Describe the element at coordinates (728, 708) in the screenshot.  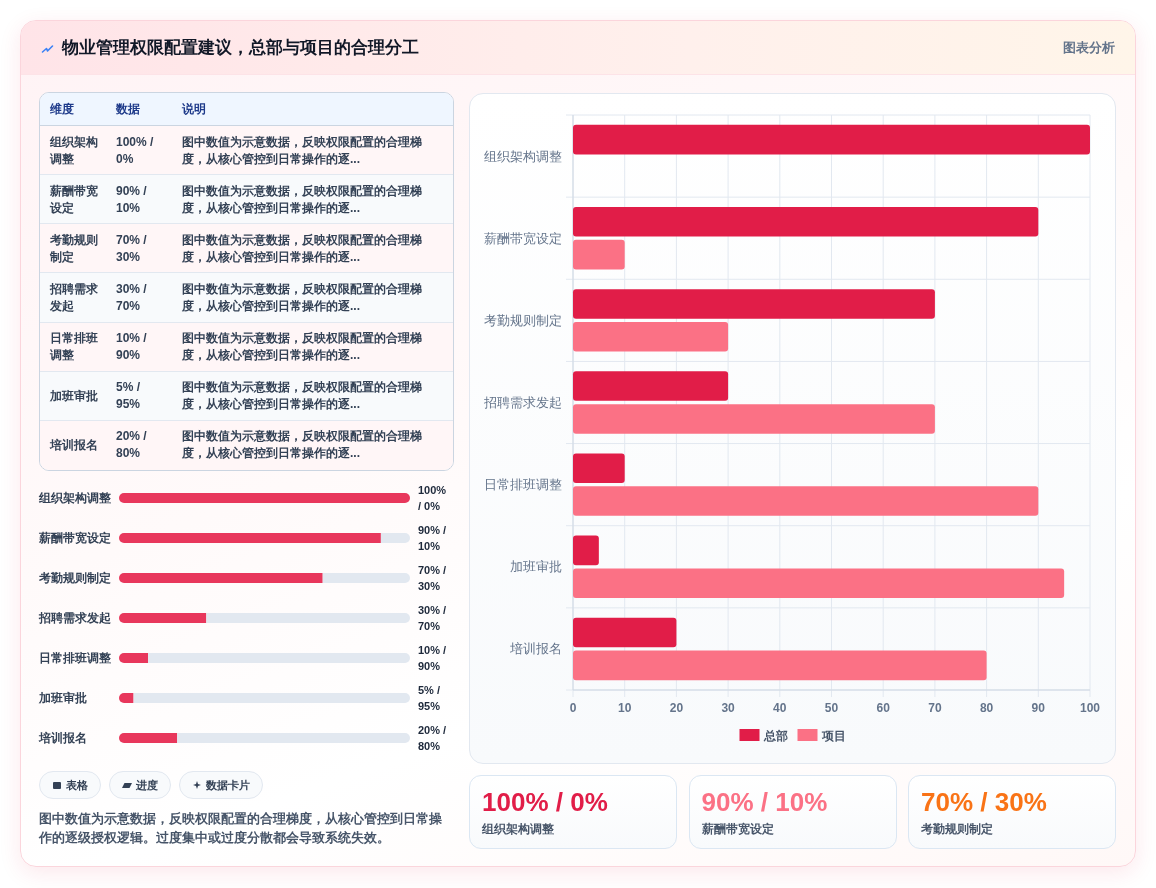
I see `x-tick-label: 30` at that location.